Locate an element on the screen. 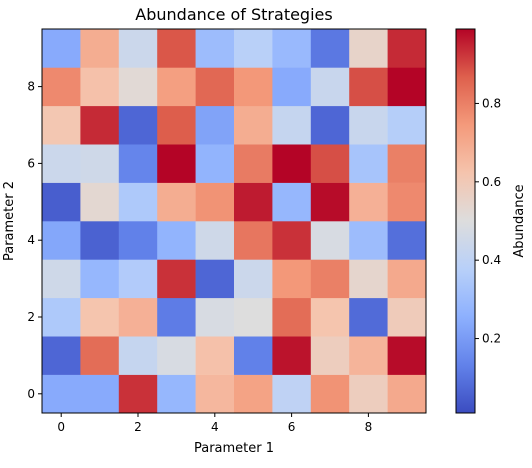 This screenshot has height=468, width=532. x-tick-label: 2 is located at coordinates (138, 427).